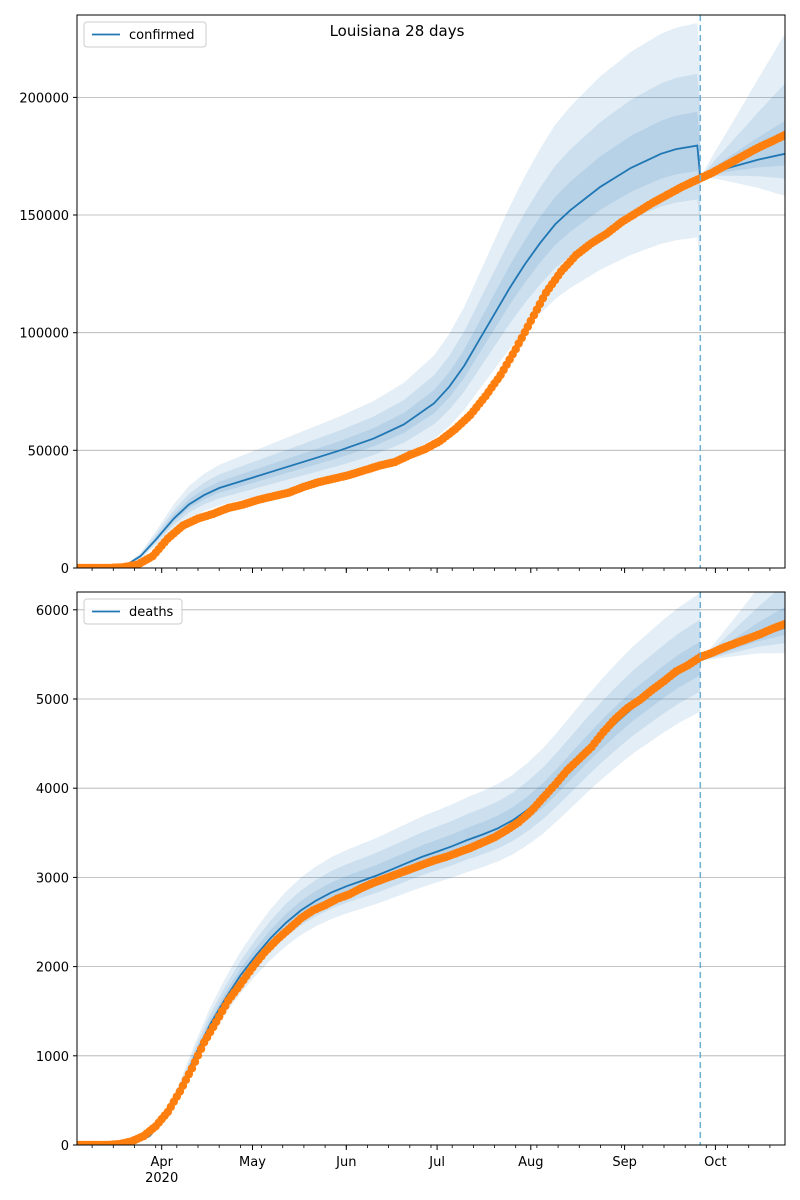 This screenshot has width=800, height=1200. What do you see at coordinates (52, 611) in the screenshot?
I see `y-tick-label: 6000` at bounding box center [52, 611].